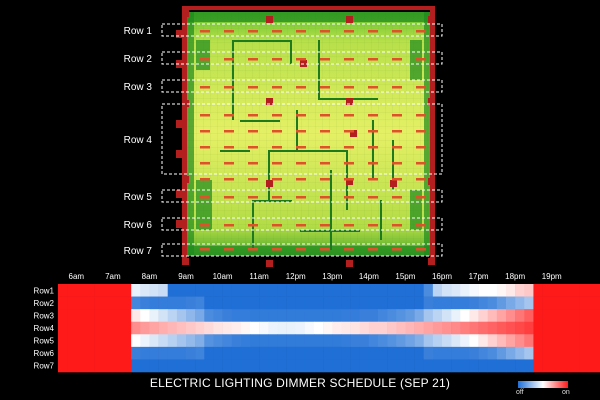 This screenshot has height=400, width=600. What do you see at coordinates (179, 124) in the screenshot?
I see `wall-stub` at bounding box center [179, 124].